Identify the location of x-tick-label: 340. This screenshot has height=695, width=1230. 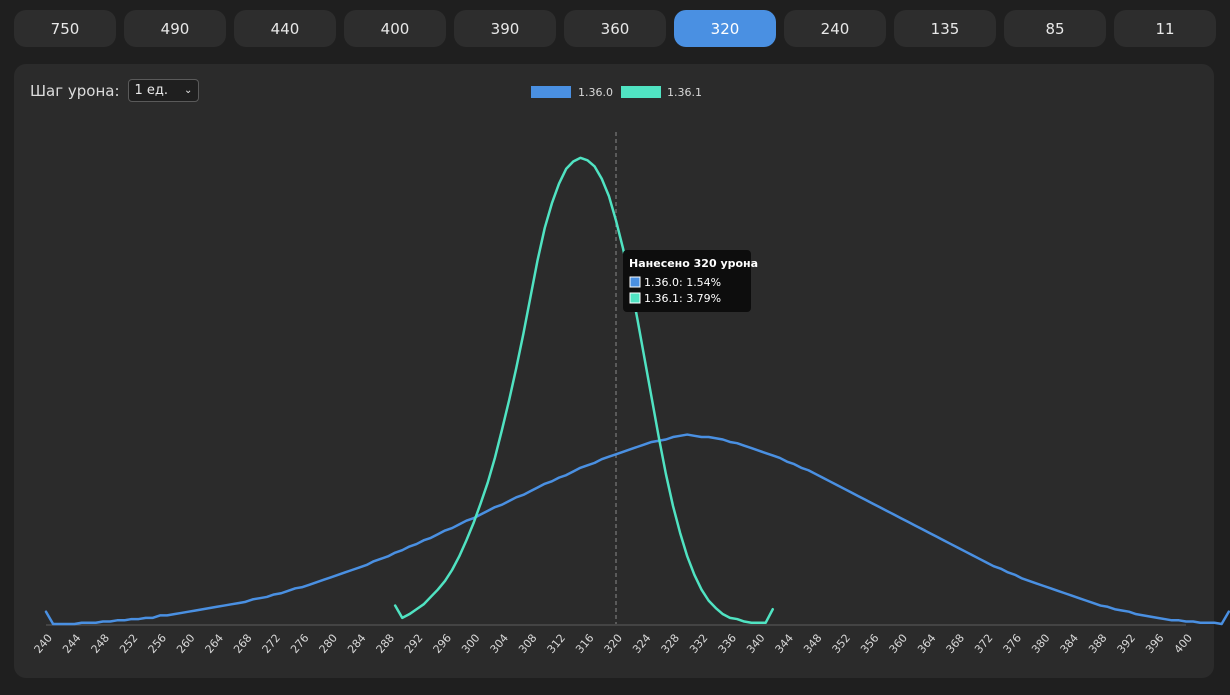
(755, 644).